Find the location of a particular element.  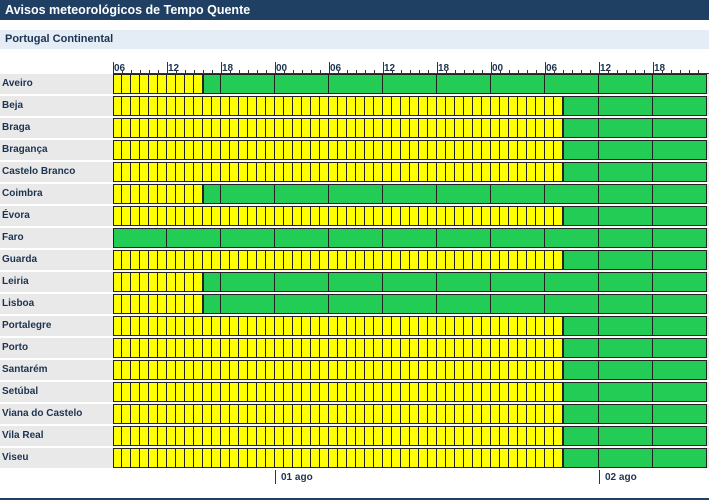

district-row: Setúbal is located at coordinates (354, 392).